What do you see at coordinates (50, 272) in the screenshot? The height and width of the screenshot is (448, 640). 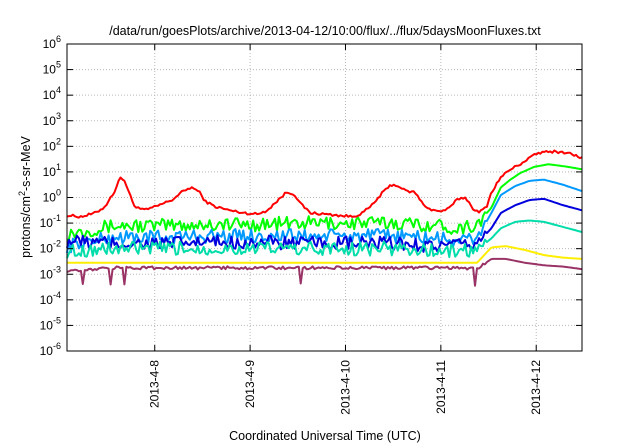 I see `y-tick-label: 10⁻³` at bounding box center [50, 272].